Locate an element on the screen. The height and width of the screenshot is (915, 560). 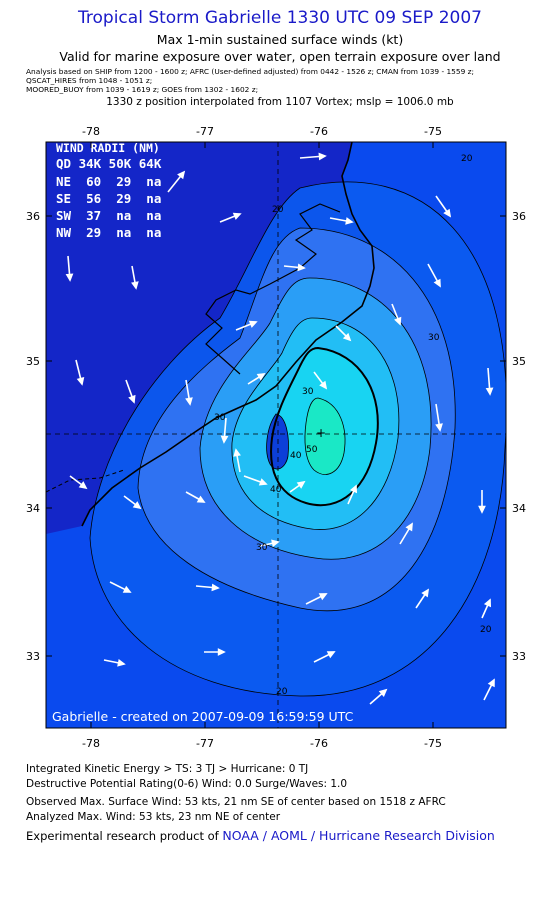
contour-34kt is located at coordinates (324, 426).